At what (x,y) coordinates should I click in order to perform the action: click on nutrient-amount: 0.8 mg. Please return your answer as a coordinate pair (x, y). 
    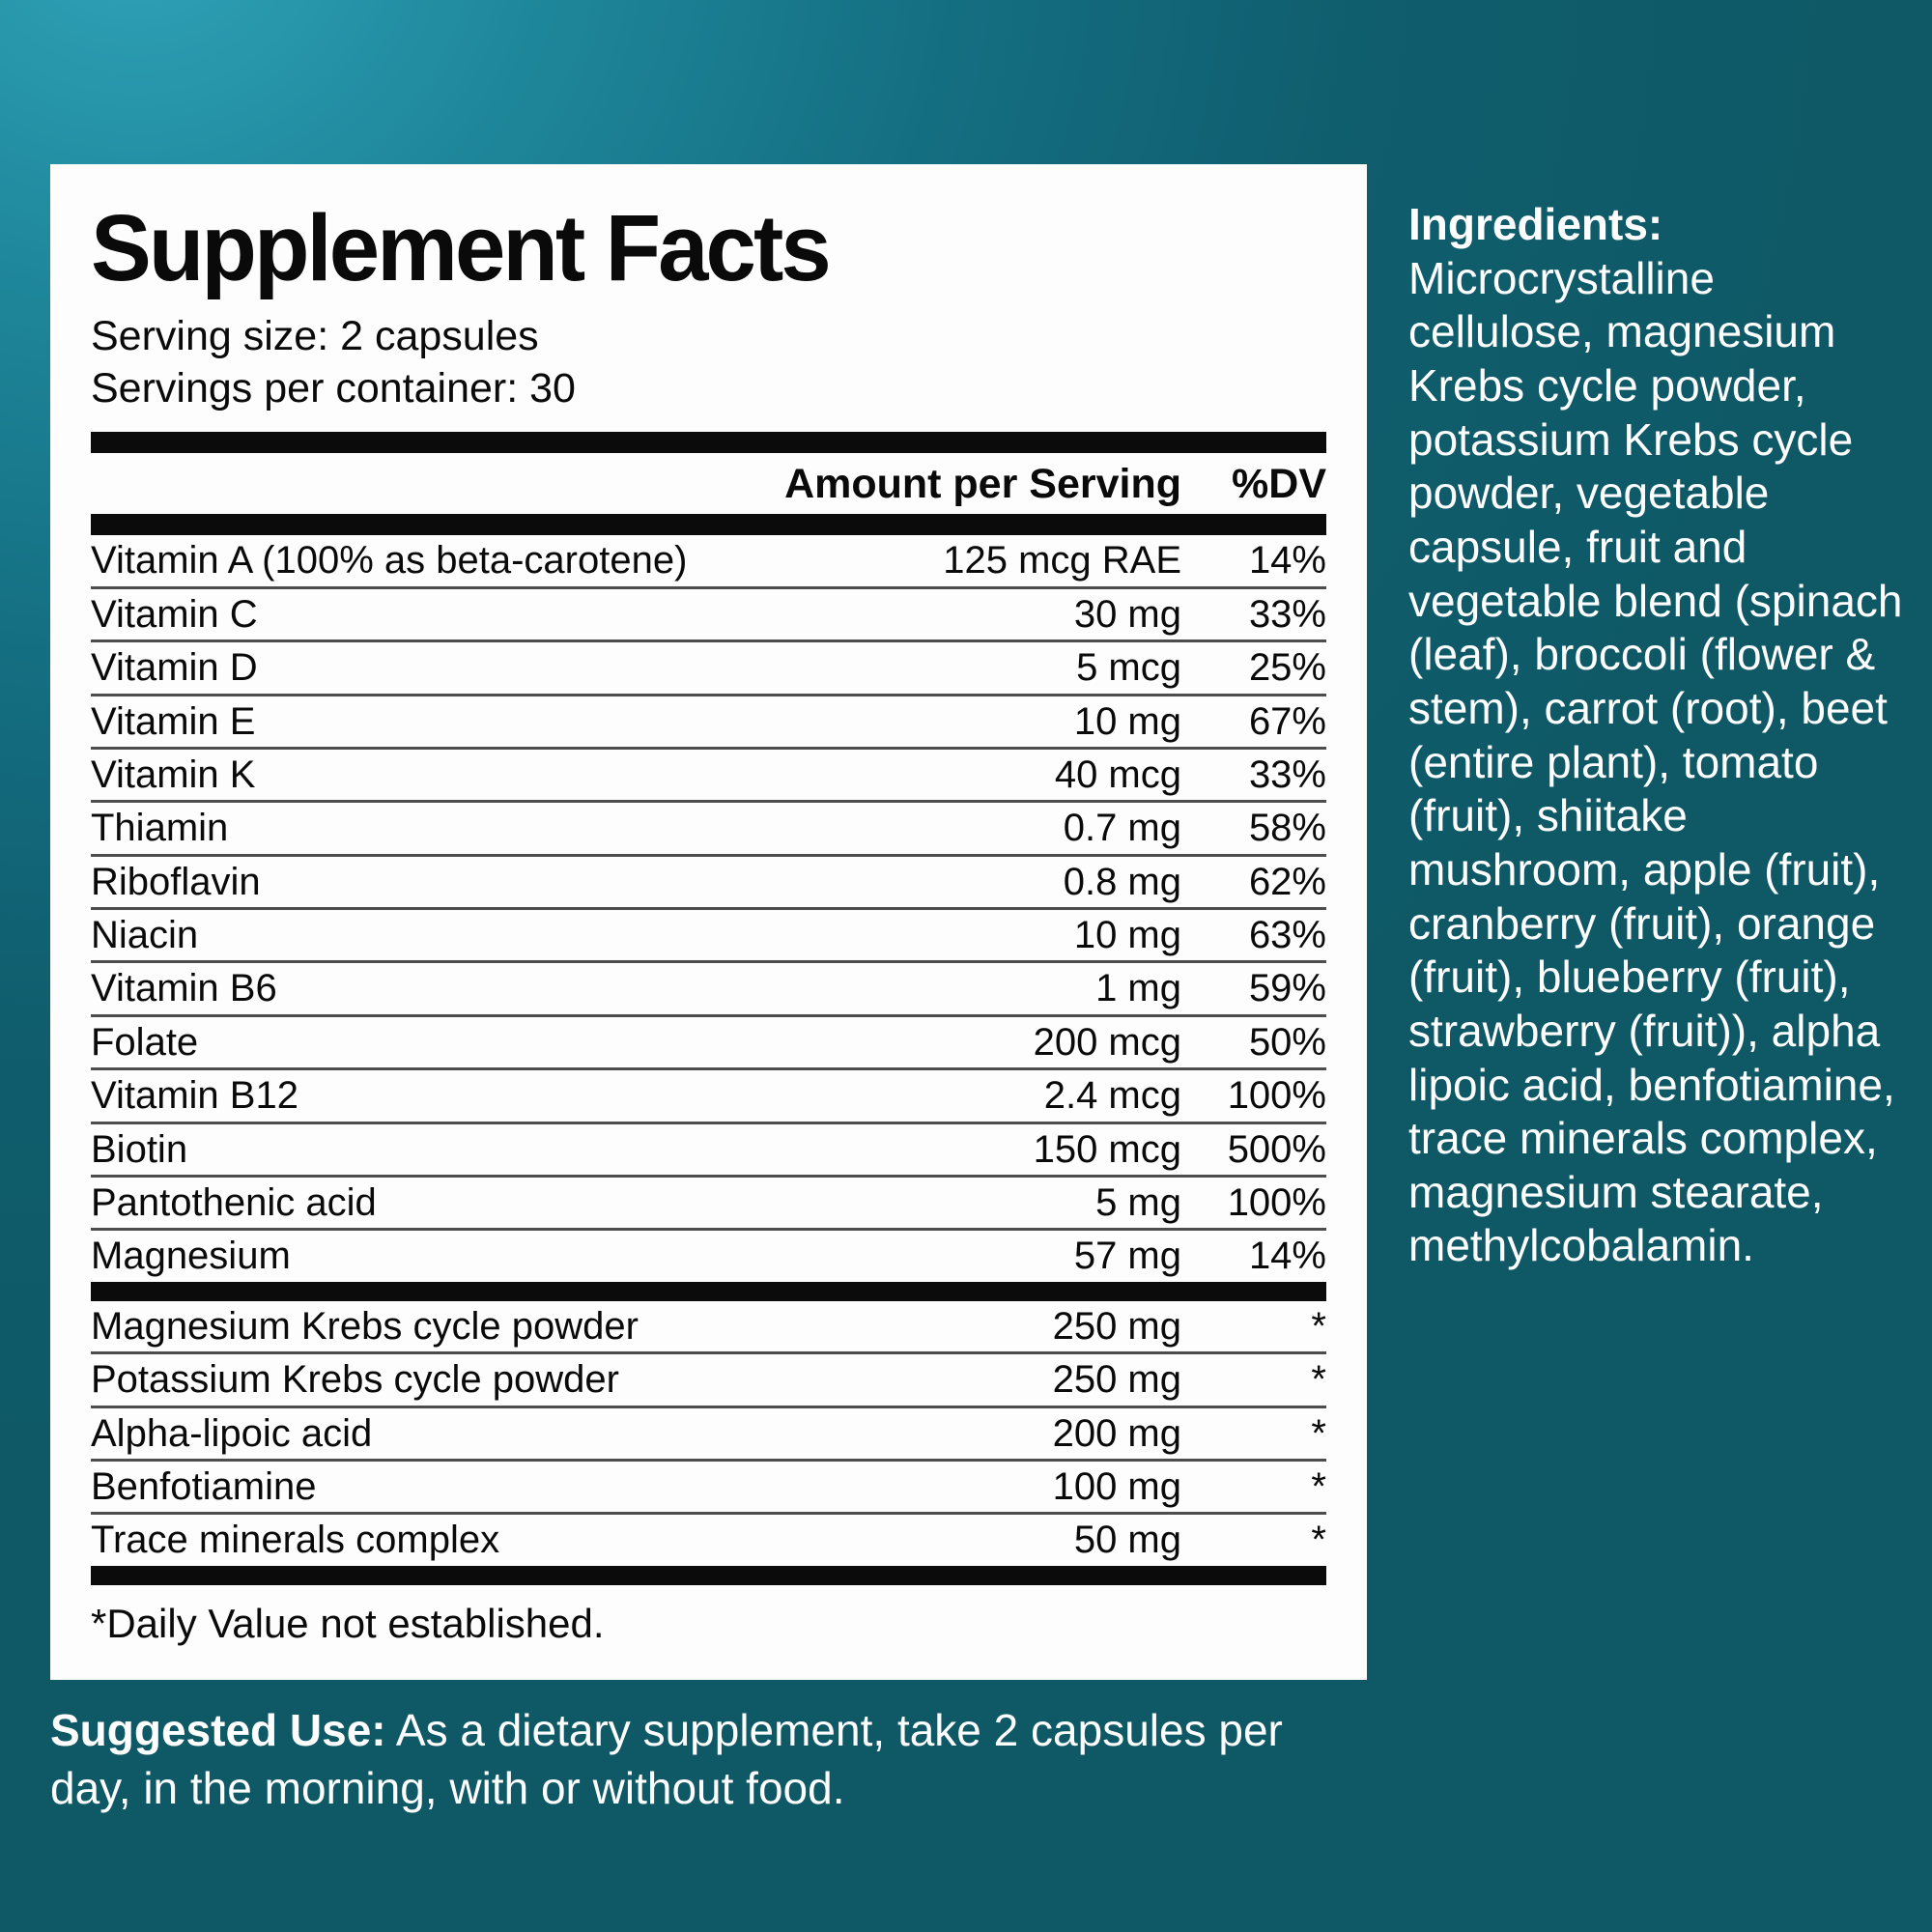
    Looking at the image, I should click on (1122, 881).